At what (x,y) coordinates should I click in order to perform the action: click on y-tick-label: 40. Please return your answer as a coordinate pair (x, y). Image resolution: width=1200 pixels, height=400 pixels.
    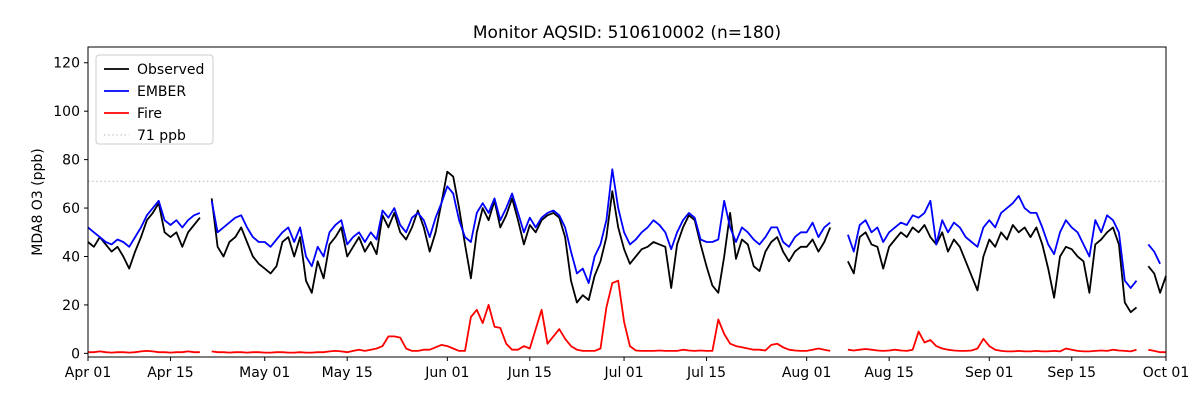
    Looking at the image, I should click on (71, 257).